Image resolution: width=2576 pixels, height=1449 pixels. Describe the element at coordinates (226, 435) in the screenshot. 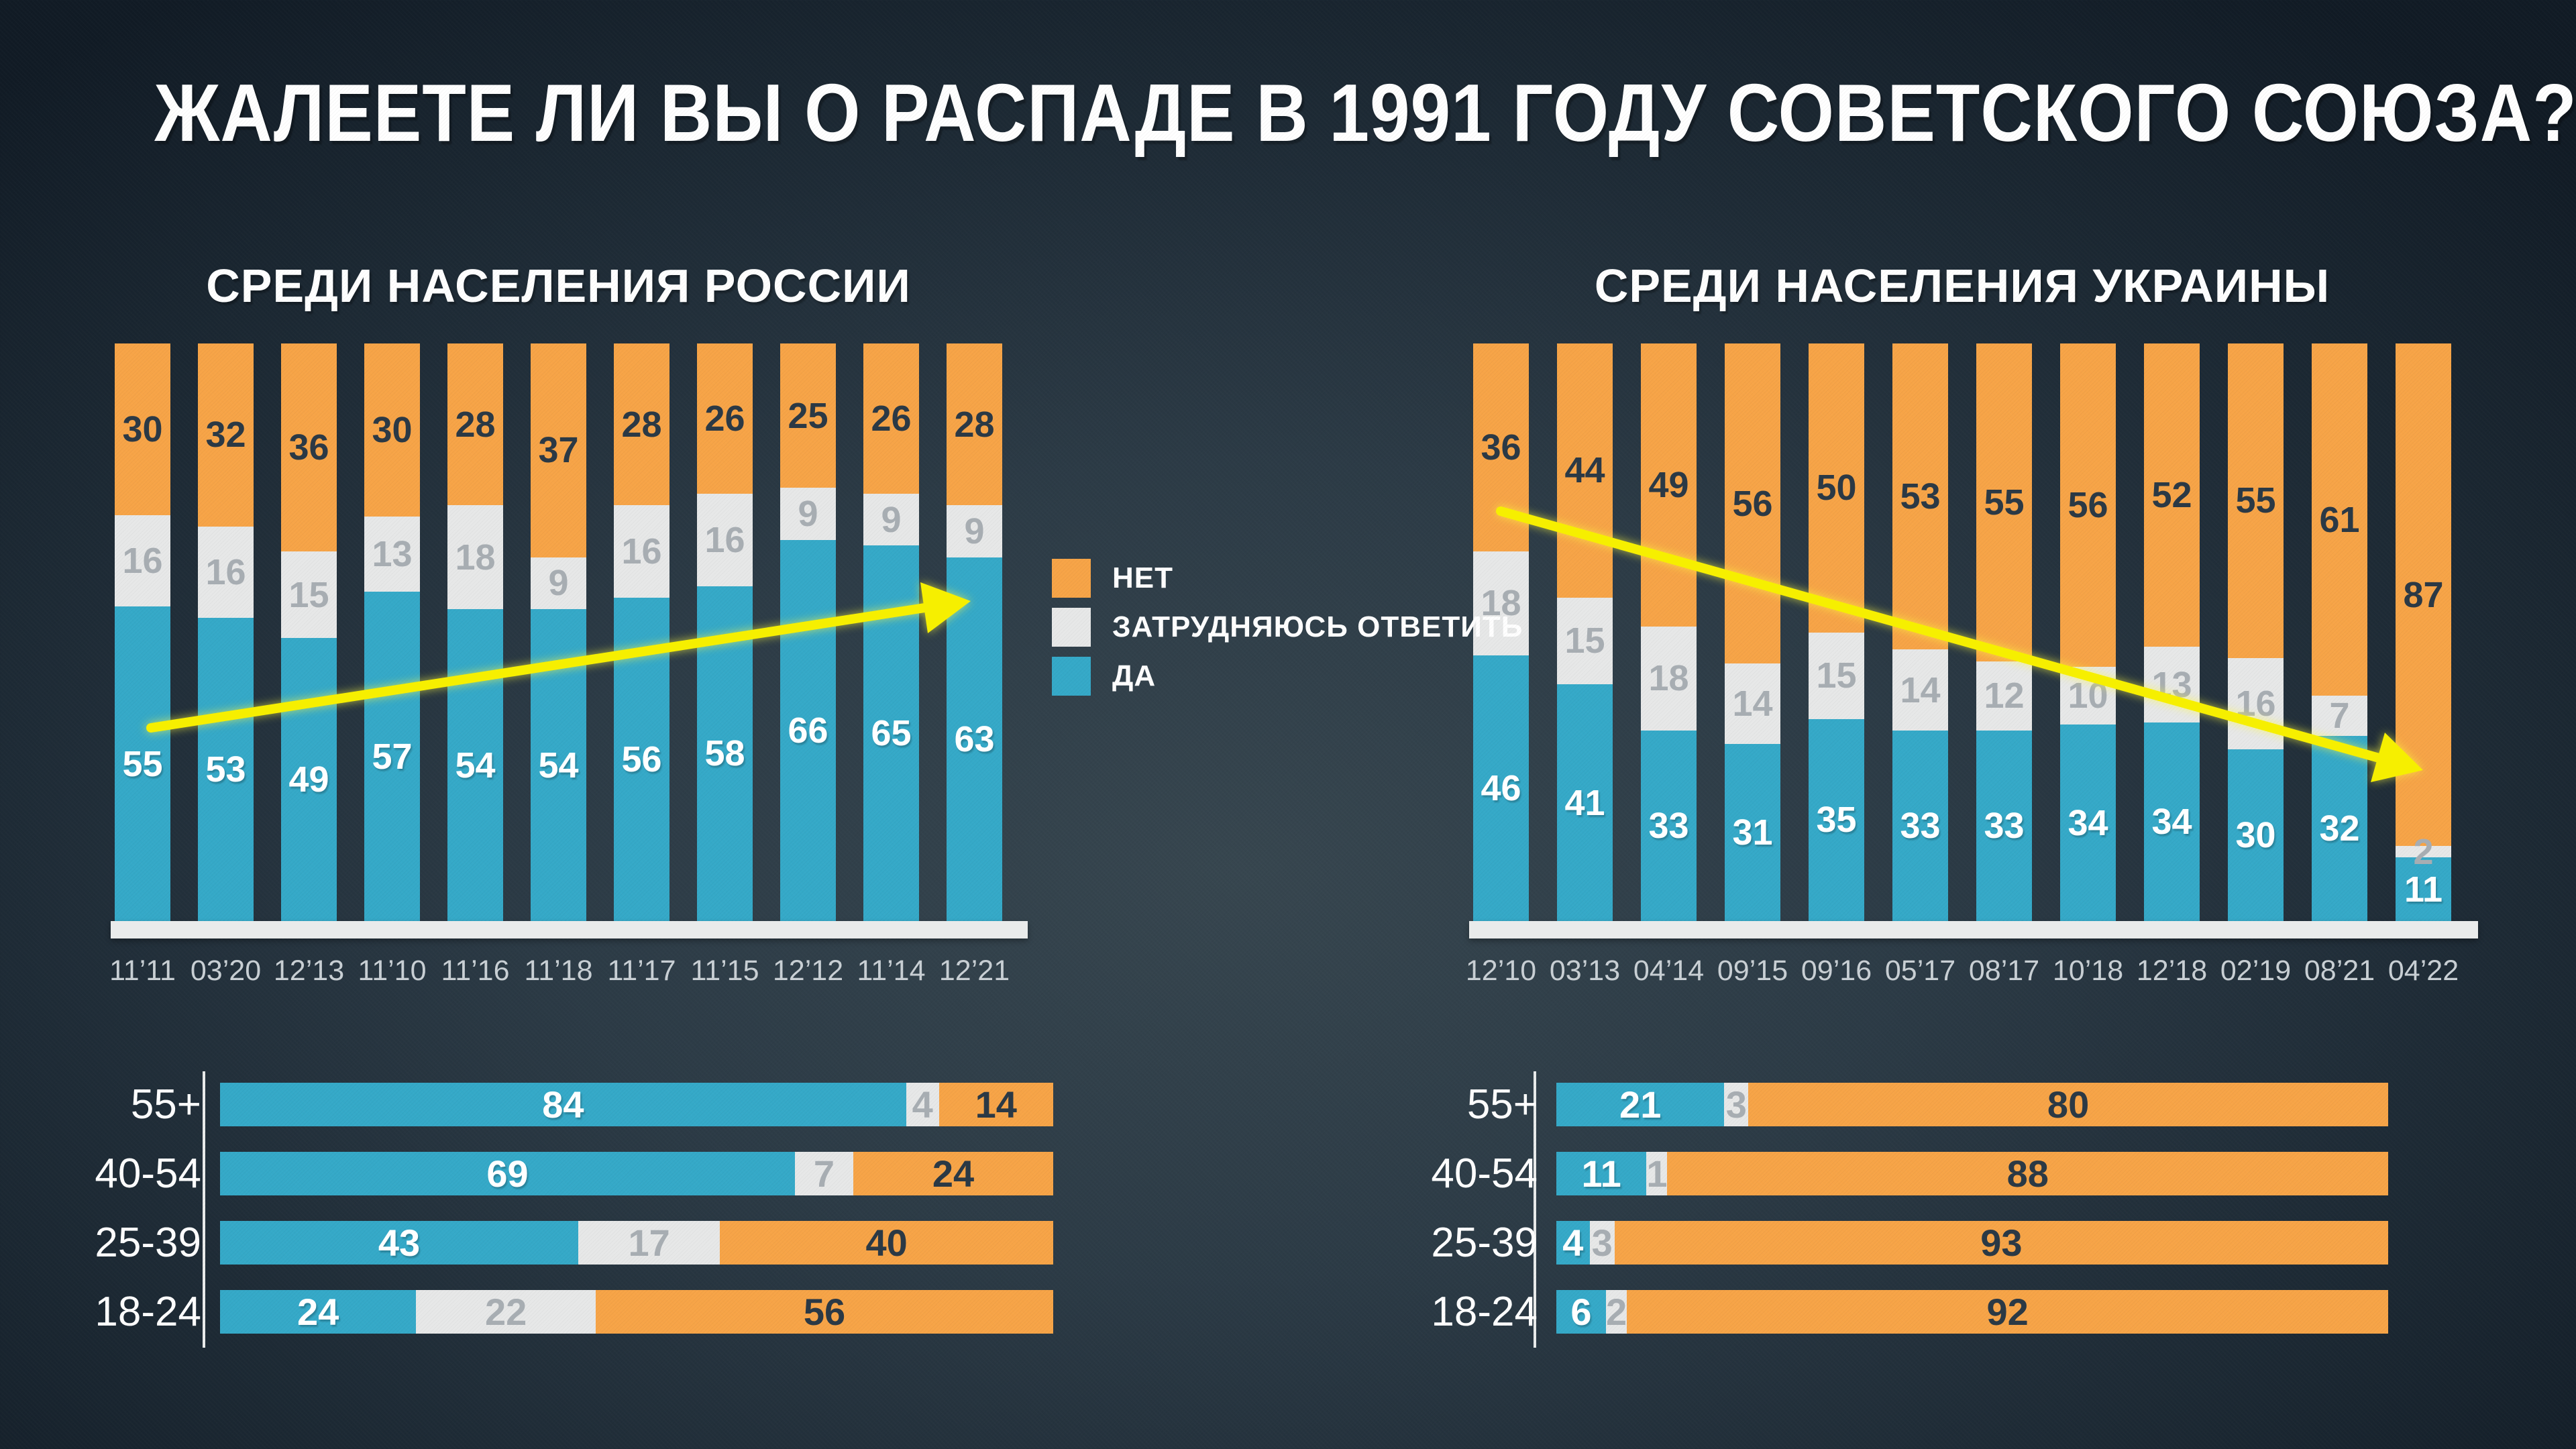

I see `bar-segment-no: 32` at that location.